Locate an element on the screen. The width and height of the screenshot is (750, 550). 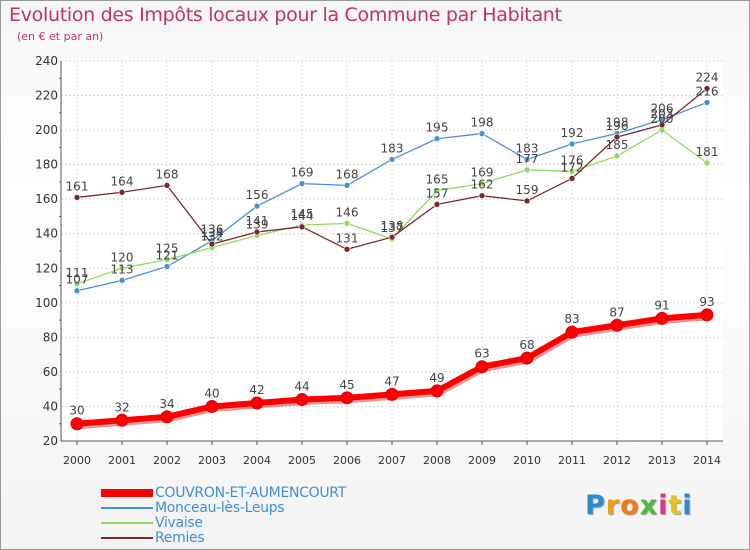
logo-letter: x is located at coordinates (649, 505).